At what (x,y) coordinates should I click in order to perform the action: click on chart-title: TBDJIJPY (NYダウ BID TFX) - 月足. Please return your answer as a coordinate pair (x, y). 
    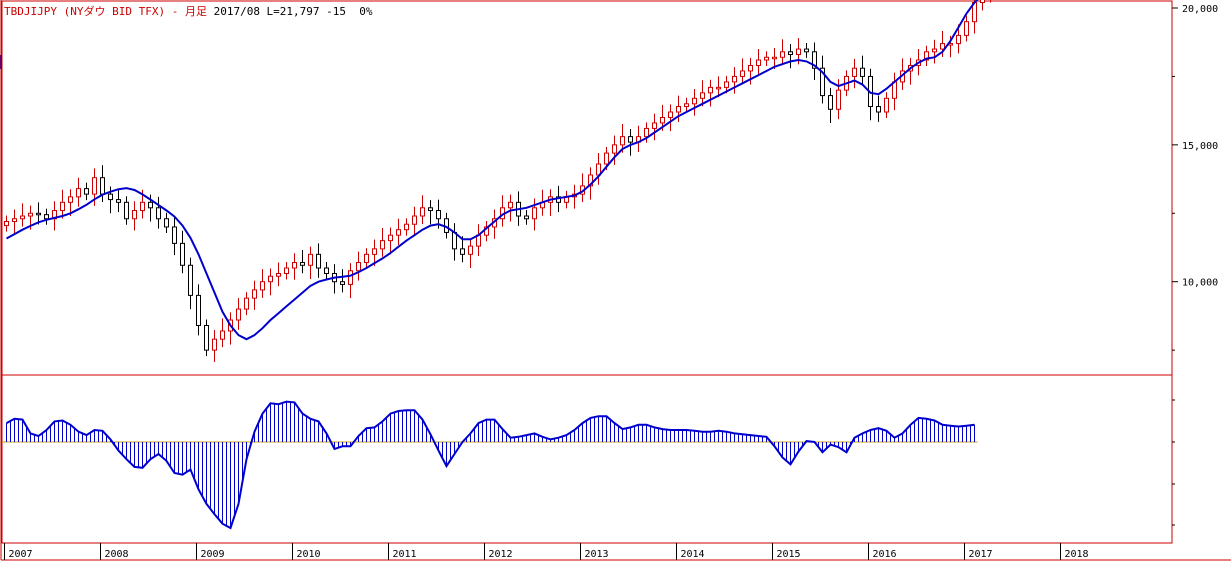
    Looking at the image, I should click on (105, 11).